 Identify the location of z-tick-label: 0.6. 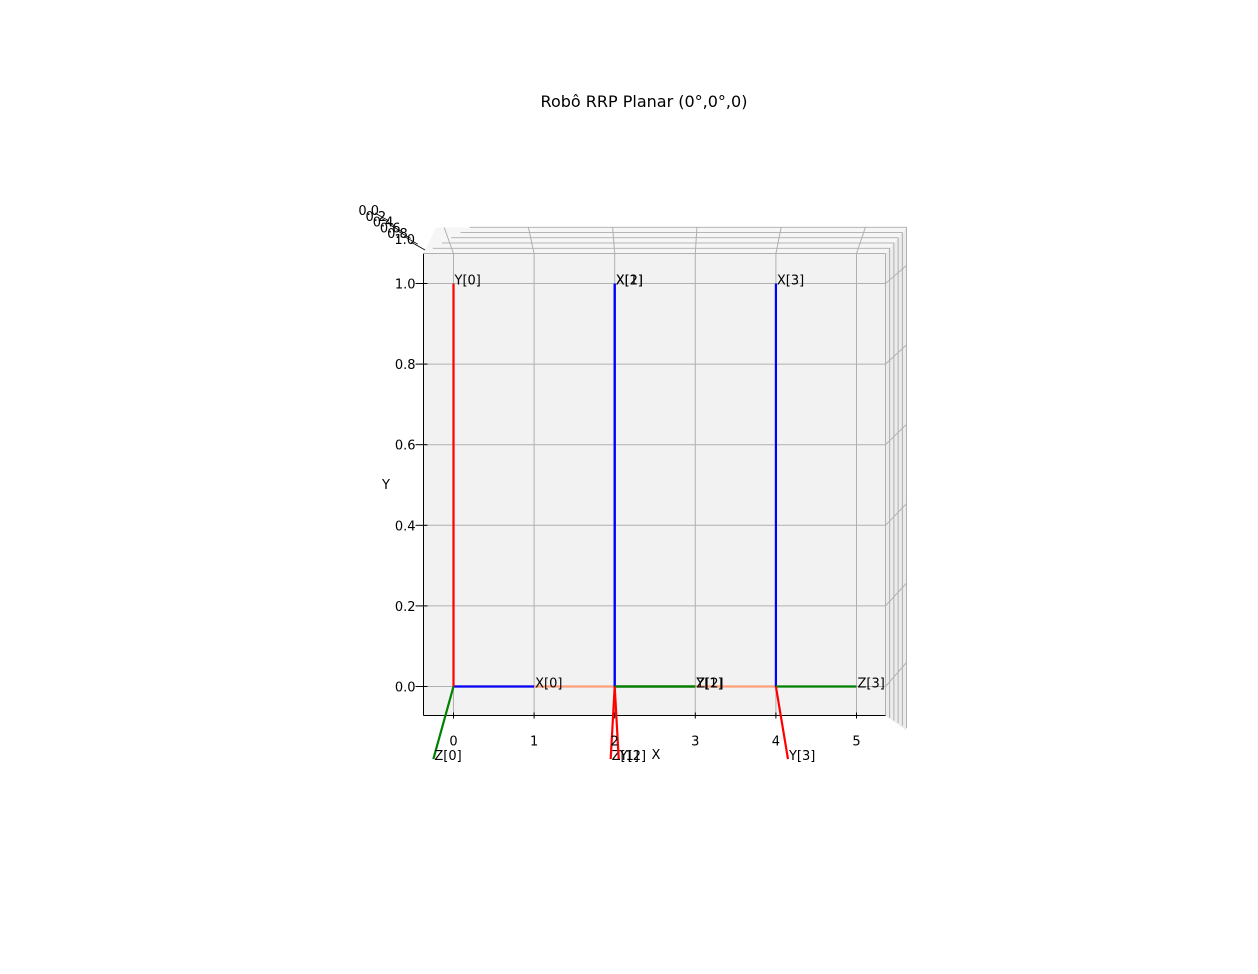
(390, 228).